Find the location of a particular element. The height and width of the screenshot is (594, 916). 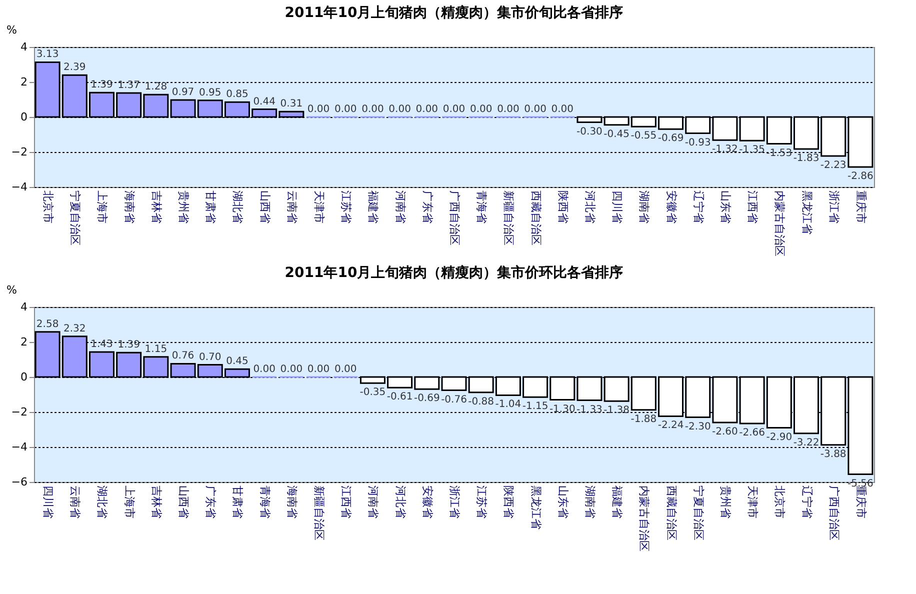

y-tick-label: 4 is located at coordinates (24, 307).